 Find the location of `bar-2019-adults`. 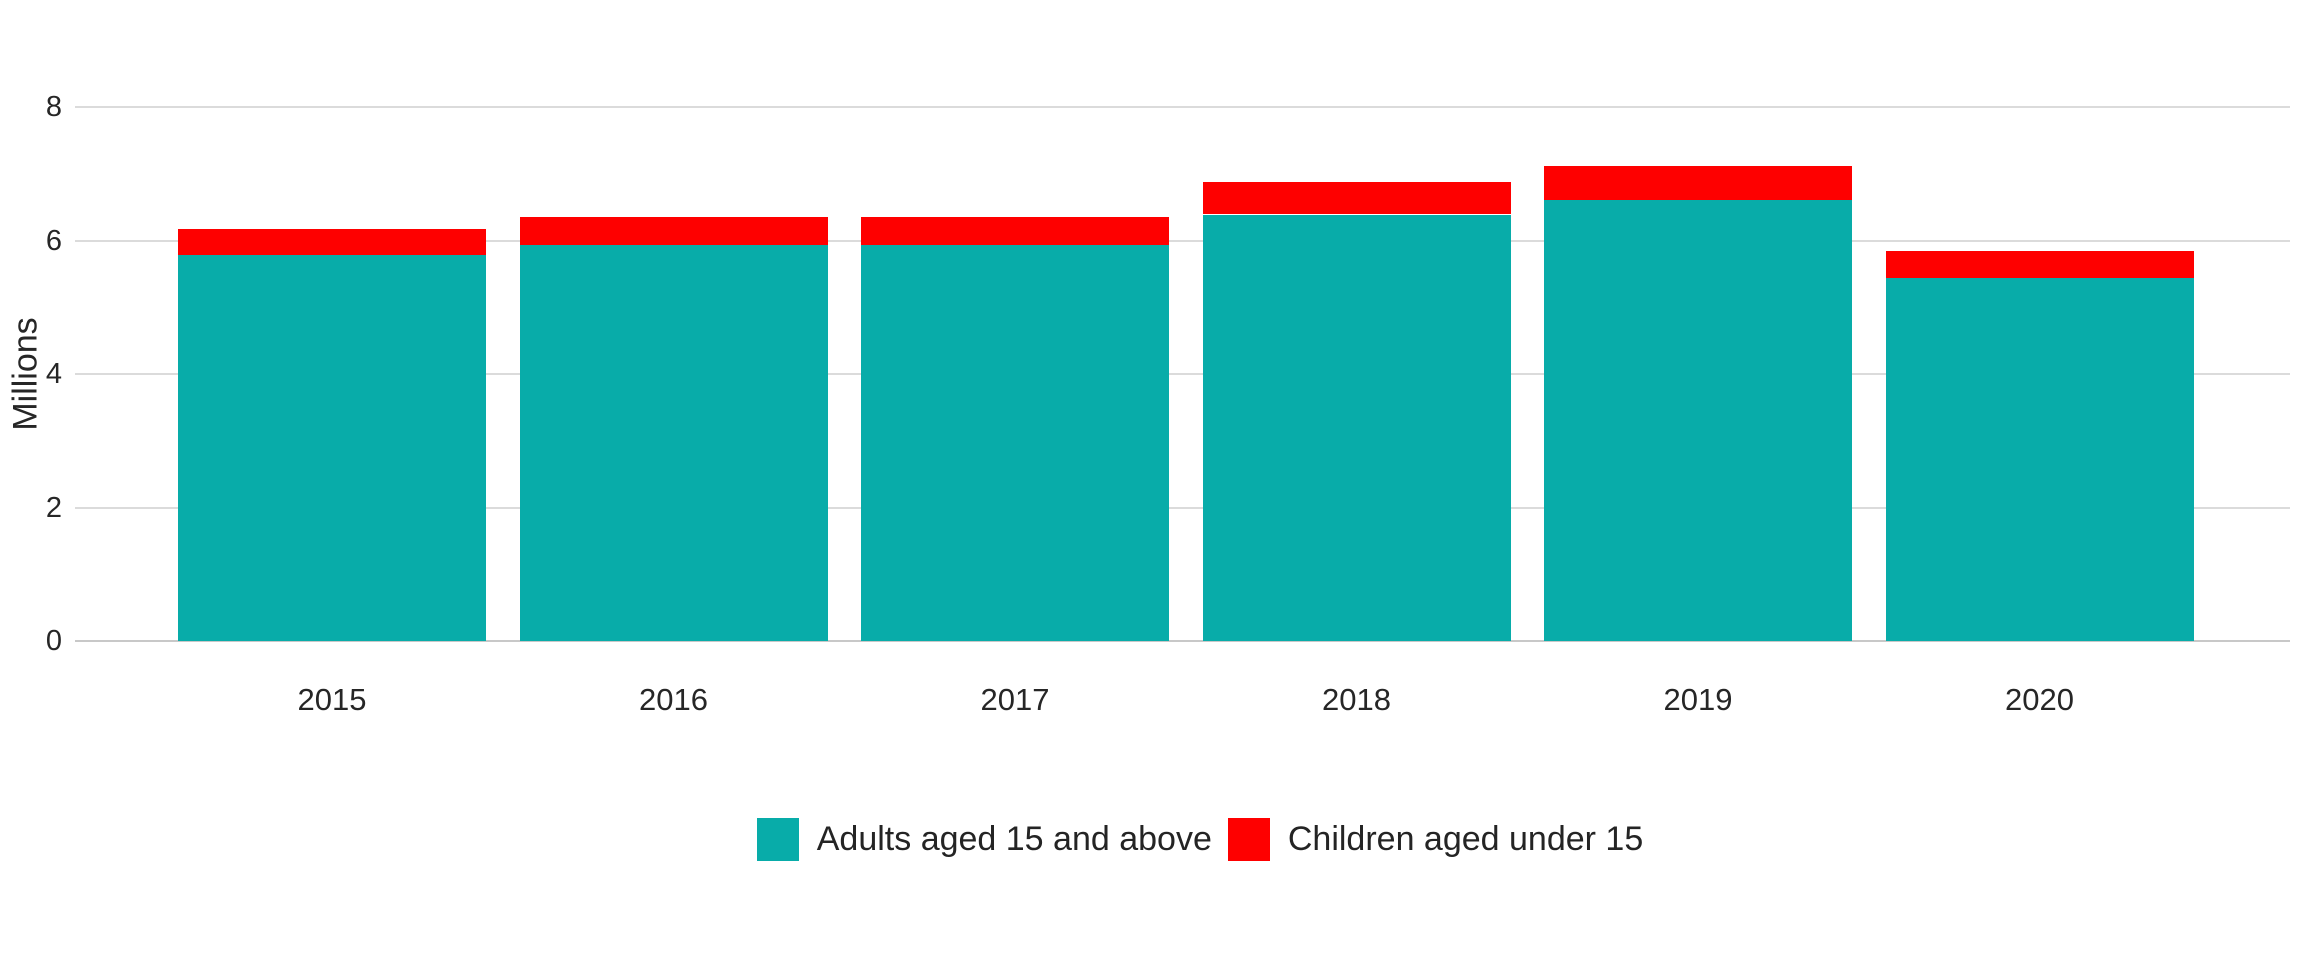

bar-2019-adults is located at coordinates (1698, 420).